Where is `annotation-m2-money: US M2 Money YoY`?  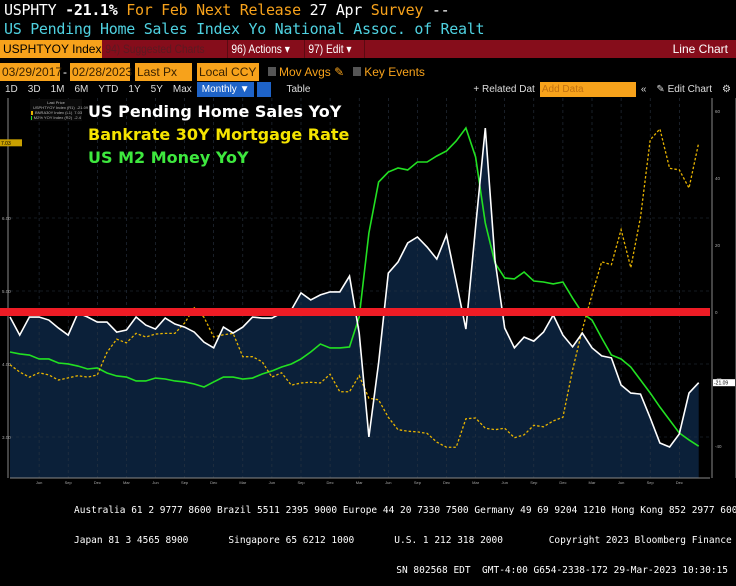
annotation-m2-money: US M2 Money YoY is located at coordinates (168, 157).